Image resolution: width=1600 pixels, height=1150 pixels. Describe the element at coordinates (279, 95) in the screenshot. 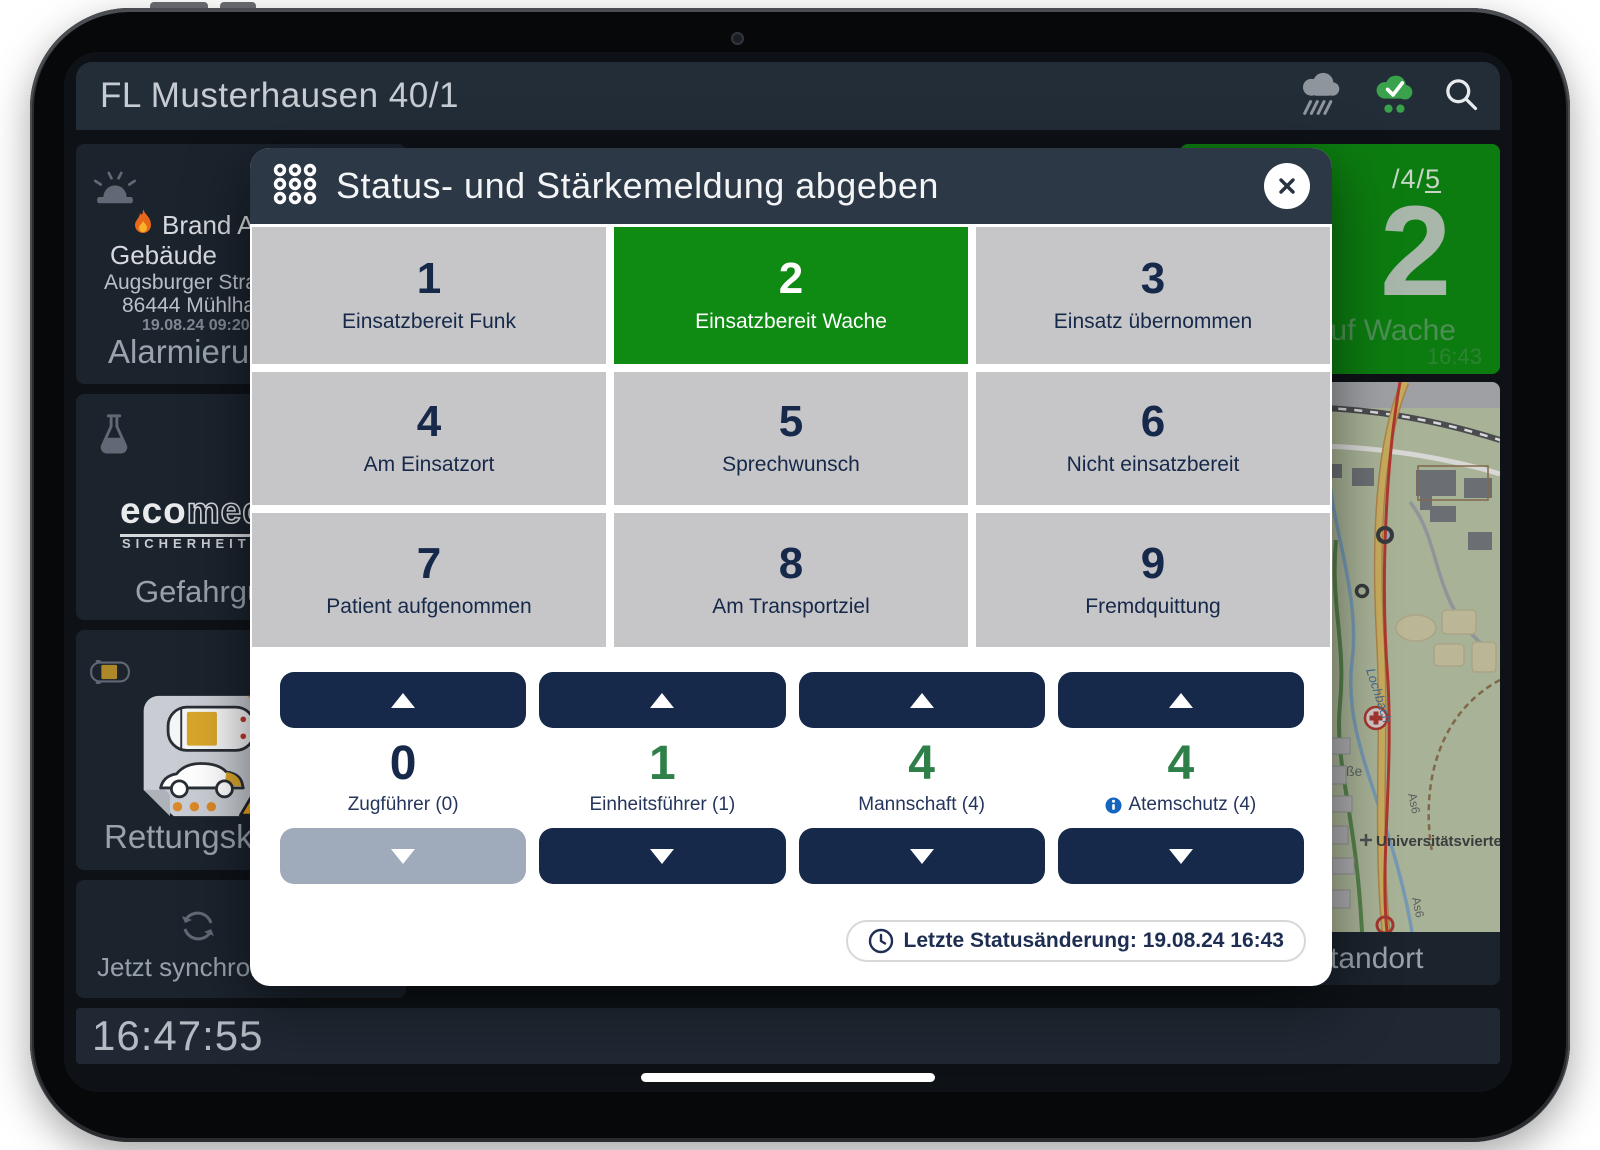

I see `app-title: FL Musterhausen 40/1` at that location.